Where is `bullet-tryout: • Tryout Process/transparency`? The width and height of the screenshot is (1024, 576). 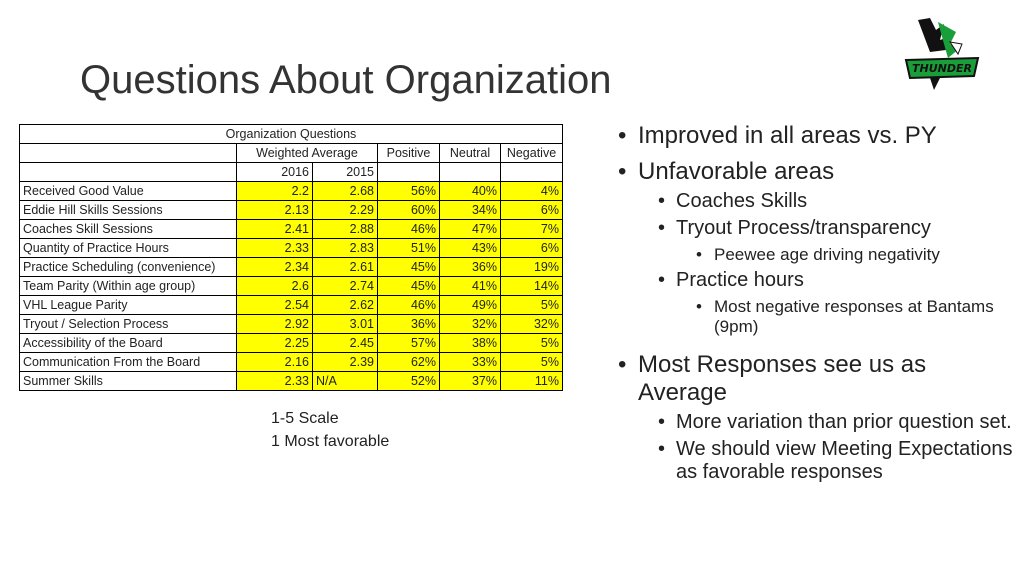
bullet-tryout: • Tryout Process/transparency is located at coordinates (818, 228).